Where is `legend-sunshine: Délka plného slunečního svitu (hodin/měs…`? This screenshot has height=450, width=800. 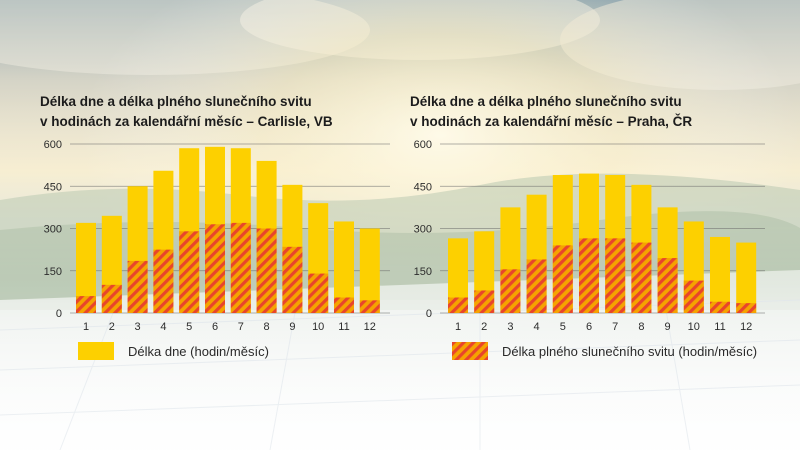 legend-sunshine: Délka plného slunečního svitu (hodin/měs… is located at coordinates (604, 351).